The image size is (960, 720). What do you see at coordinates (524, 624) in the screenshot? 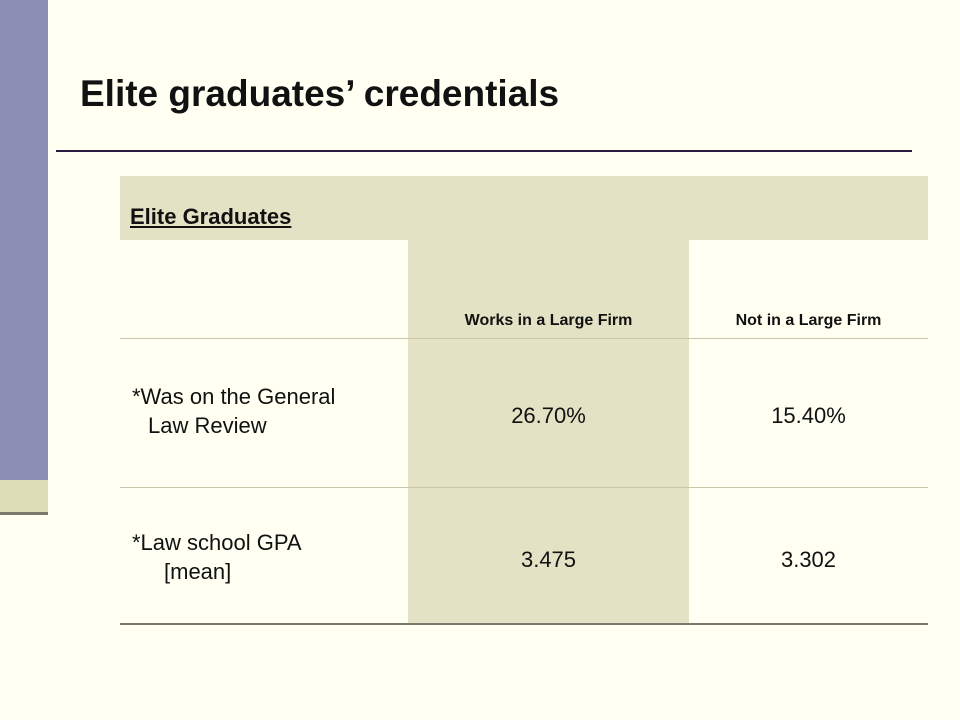
I see `table-bottom-border` at bounding box center [524, 624].